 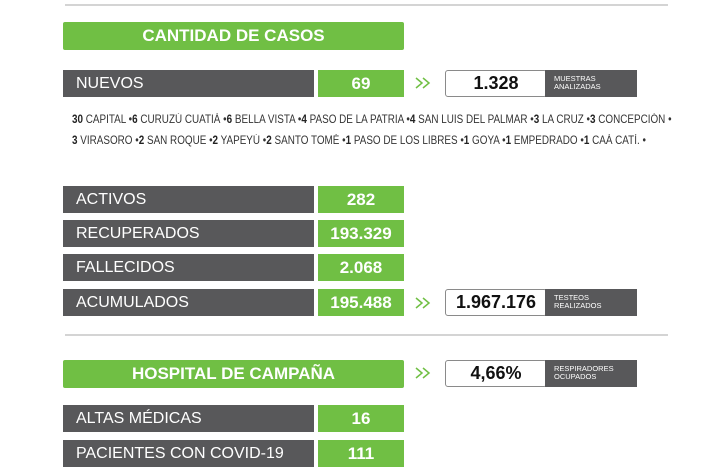 I want to click on row-value: 193.329, so click(x=361, y=233).